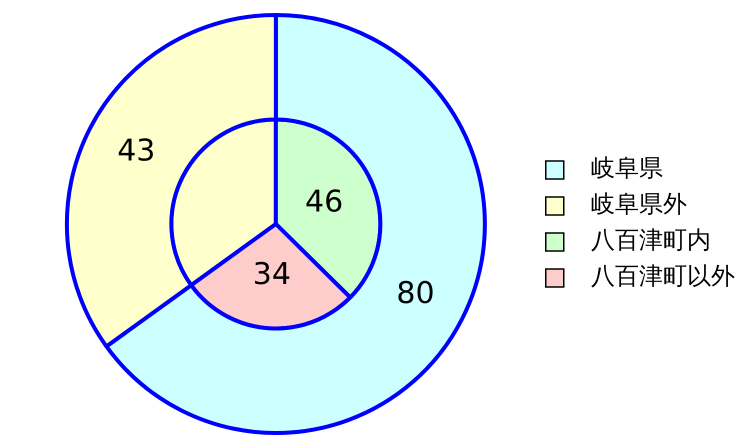  Describe the element at coordinates (632, 204) in the screenshot. I see `legend-label: 岐阜県外` at that location.